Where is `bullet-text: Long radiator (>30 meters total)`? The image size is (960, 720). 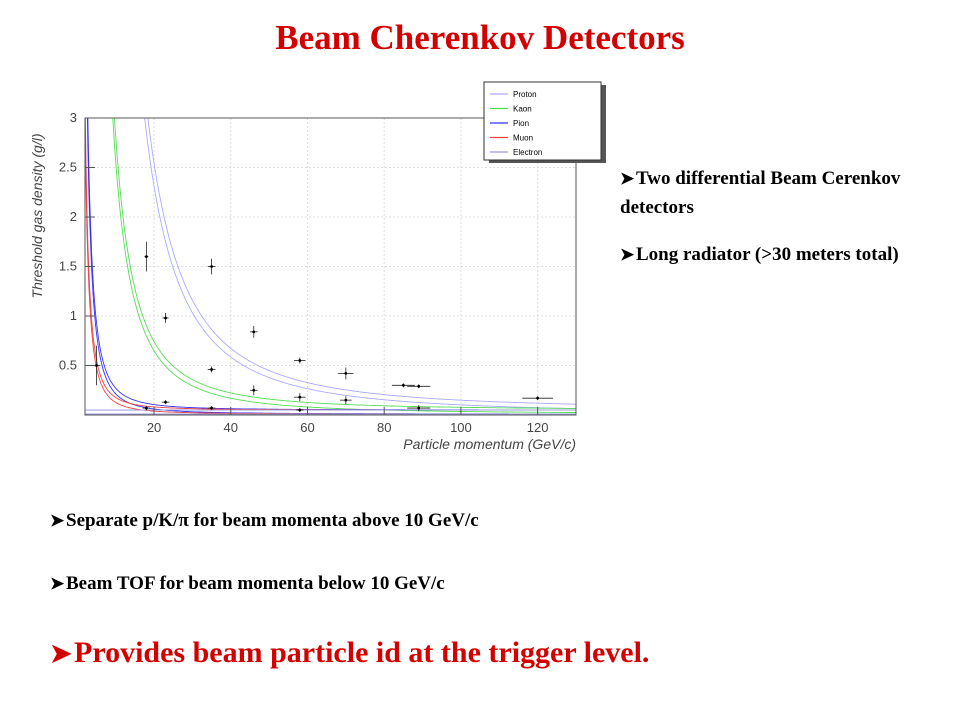
bullet-text: Long radiator (>30 meters total) is located at coordinates (767, 254).